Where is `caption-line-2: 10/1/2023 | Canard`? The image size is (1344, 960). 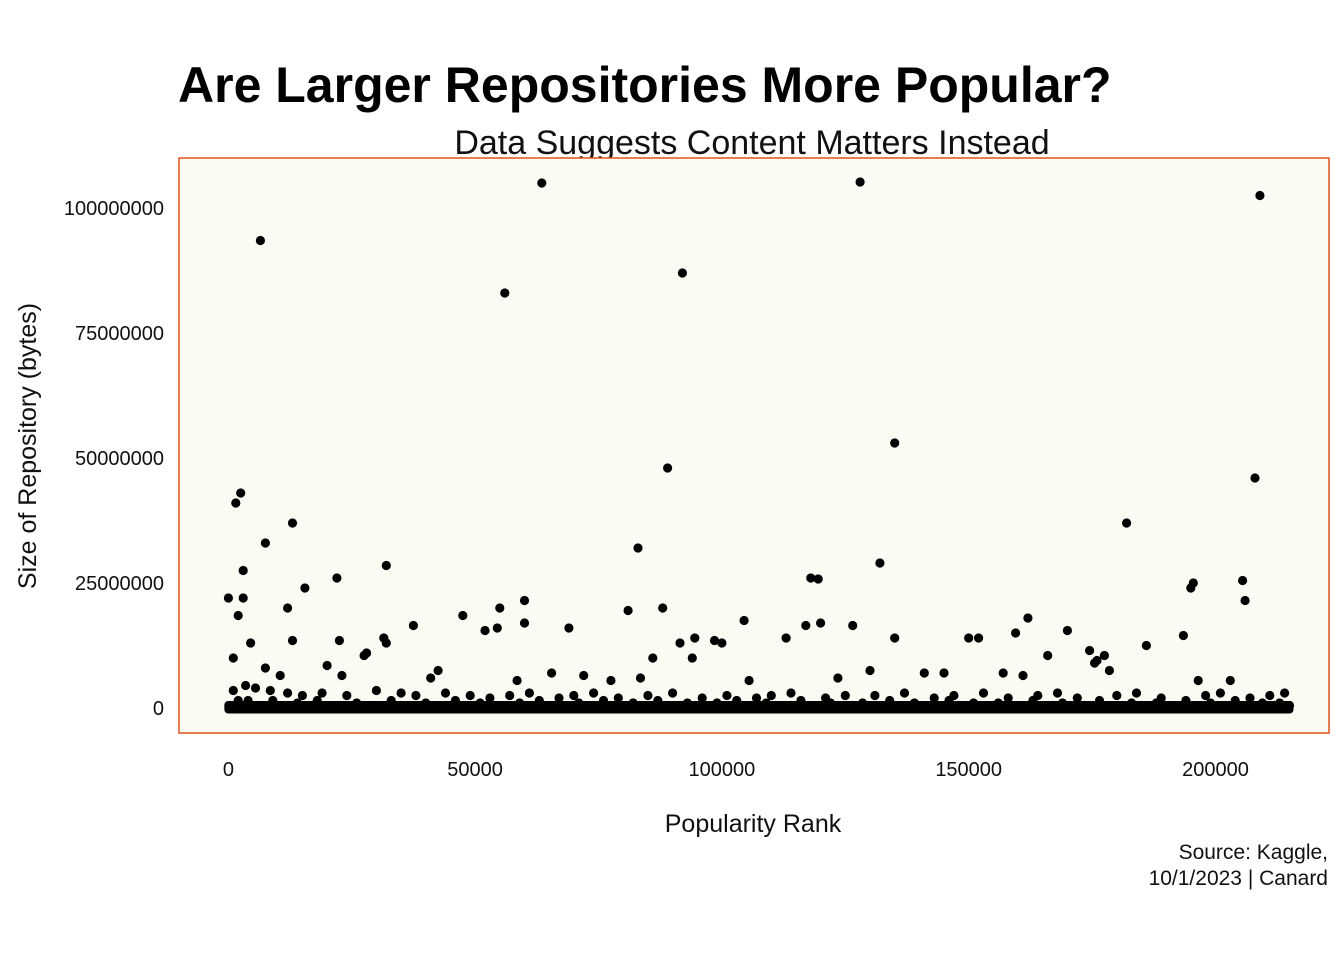 caption-line-2: 10/1/2023 | Canard is located at coordinates (1238, 878).